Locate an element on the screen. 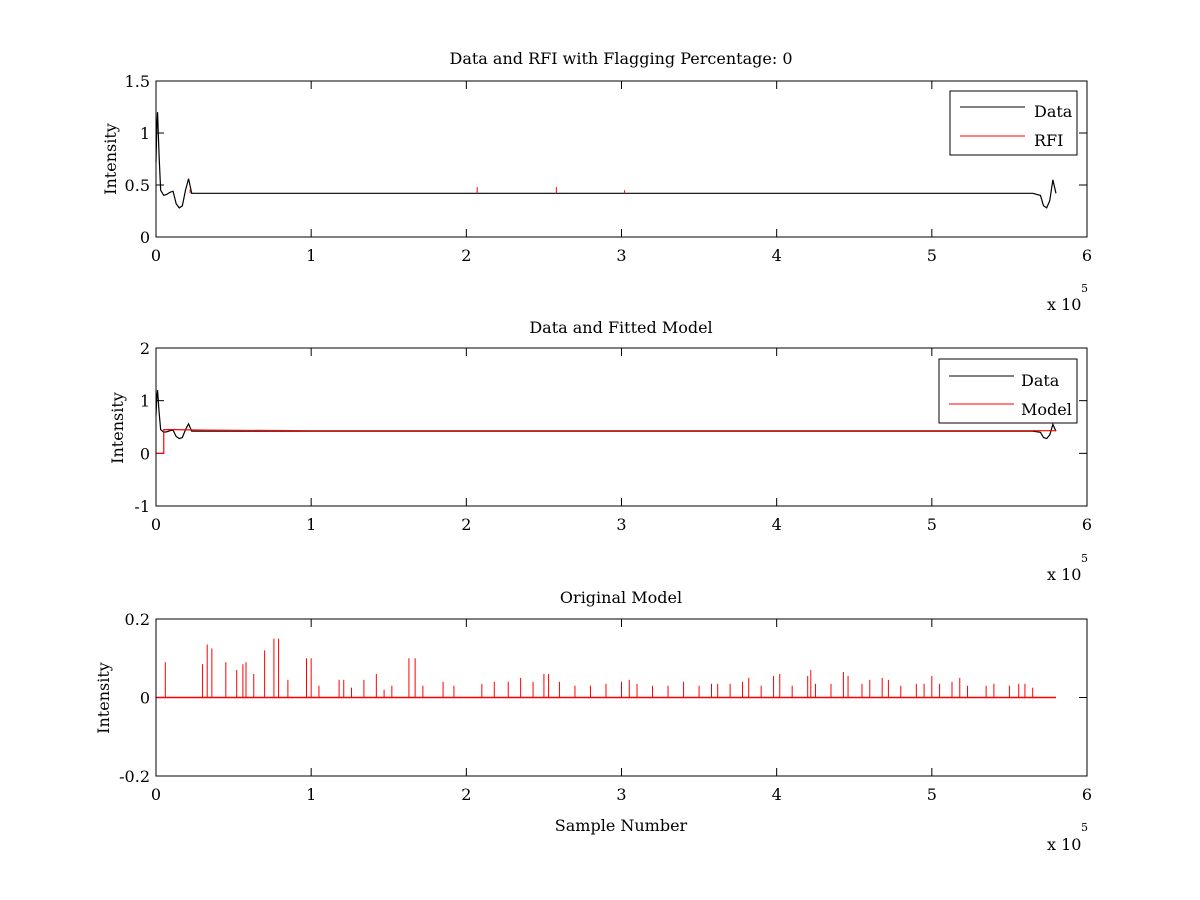  subplot-2-series is located at coordinates (606, 422).